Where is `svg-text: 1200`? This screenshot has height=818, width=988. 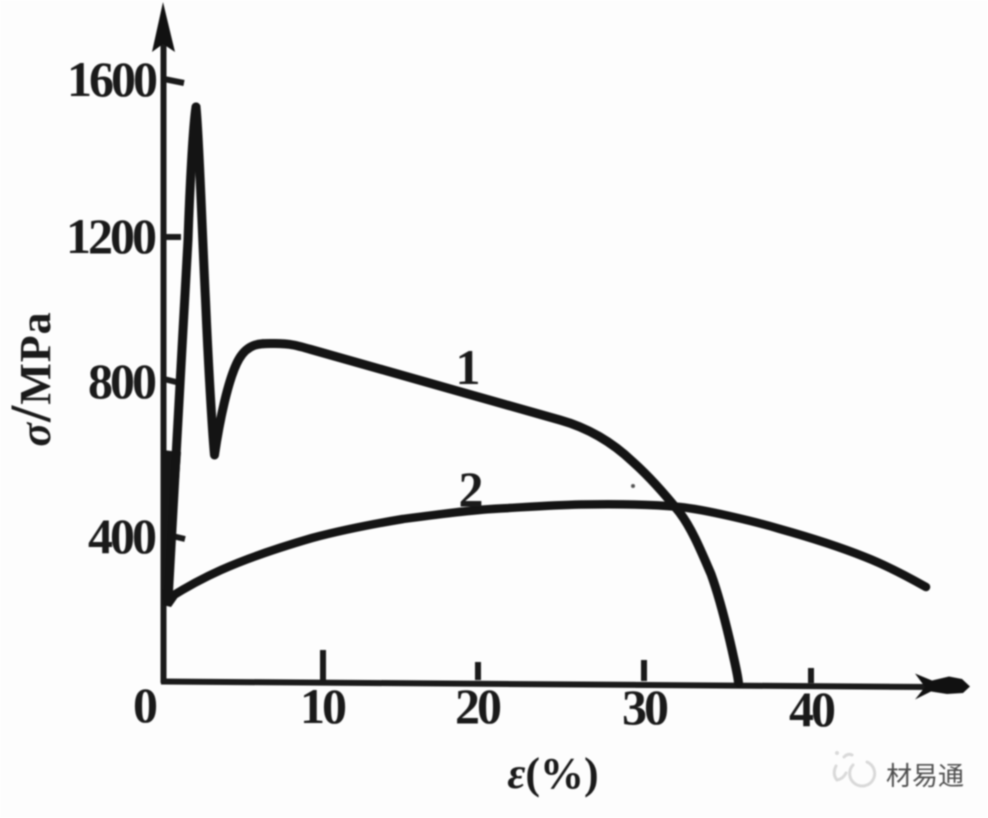
svg-text: 1200 is located at coordinates (111, 236).